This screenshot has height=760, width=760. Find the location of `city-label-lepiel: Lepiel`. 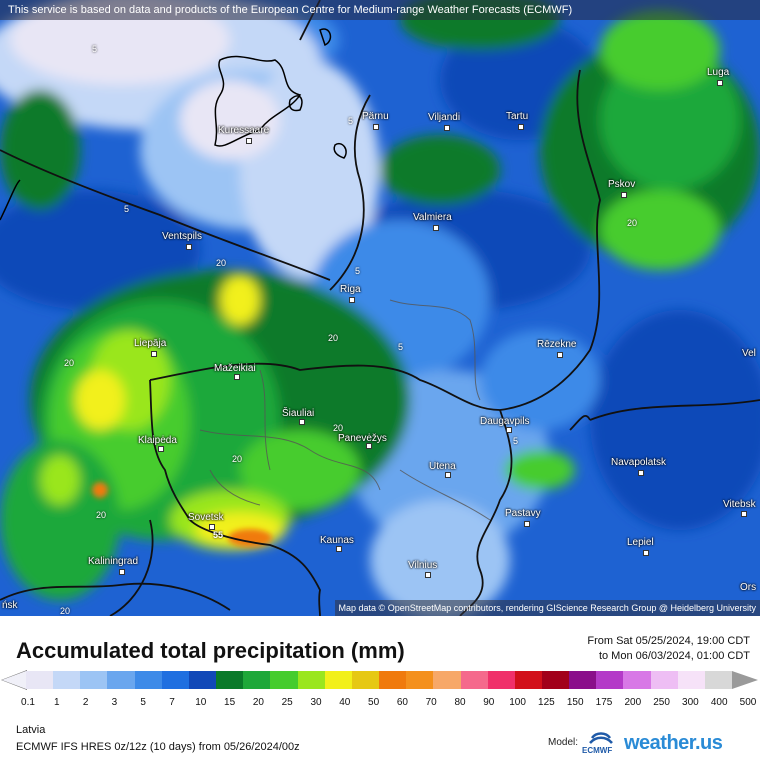

city-label-lepiel: Lepiel is located at coordinates (640, 542).